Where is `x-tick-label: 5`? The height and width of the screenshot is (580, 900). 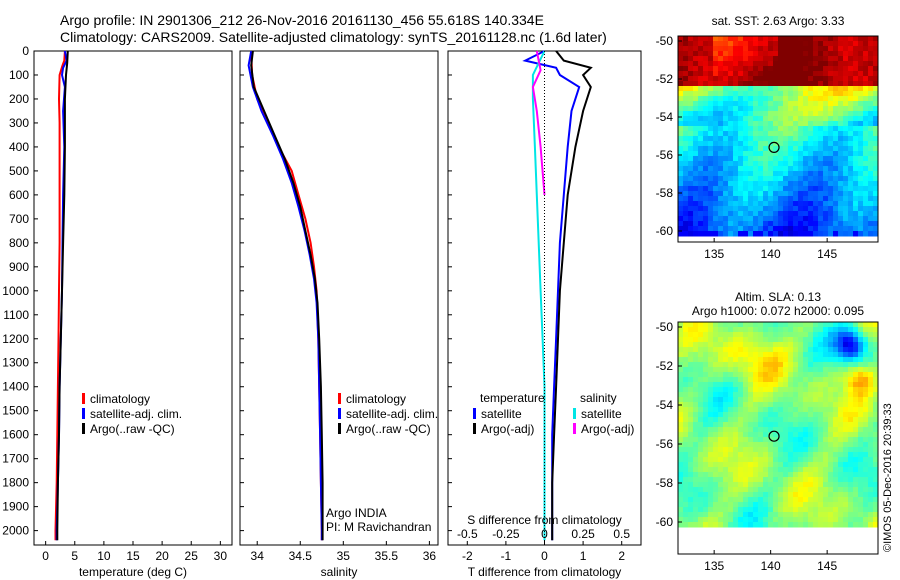
x-tick-label: 5 is located at coordinates (74, 556).